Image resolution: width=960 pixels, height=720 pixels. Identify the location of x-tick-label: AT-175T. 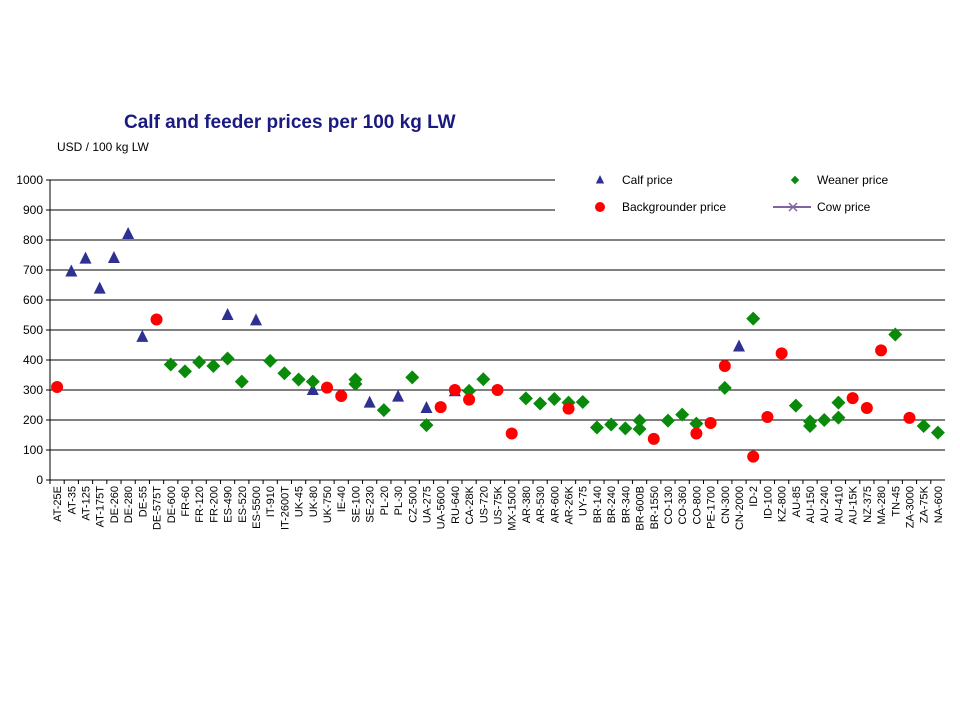
(101, 507).